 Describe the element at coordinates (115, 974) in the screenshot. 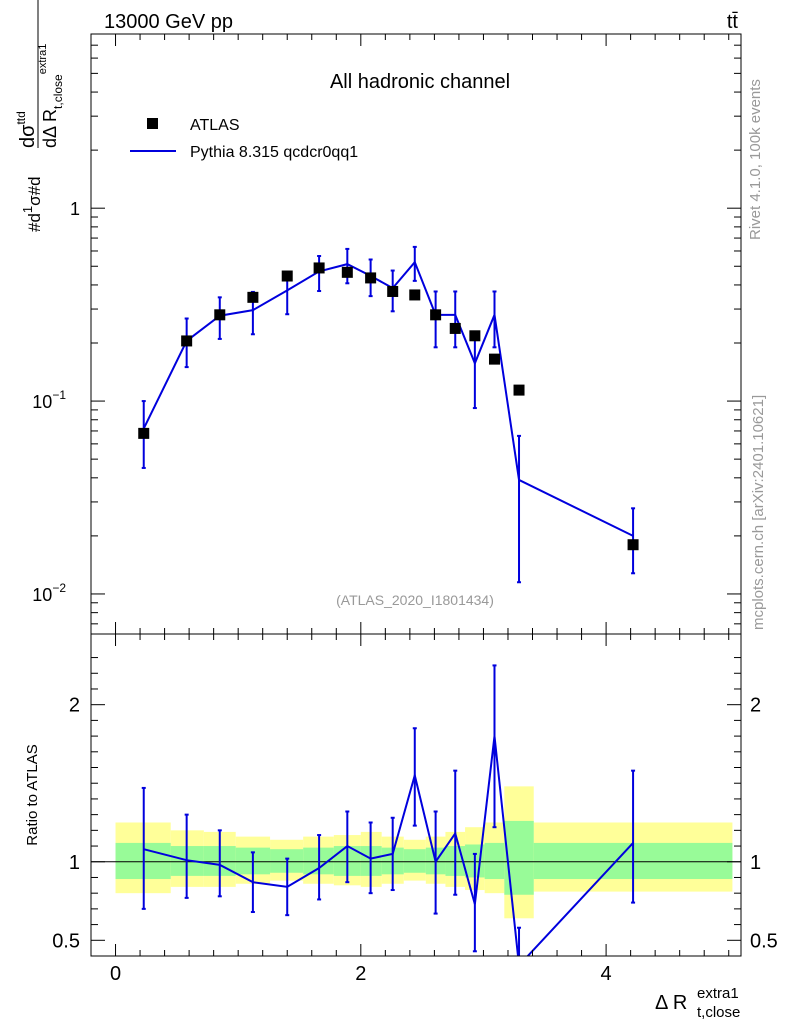

I see `x-tick-label: 0` at that location.